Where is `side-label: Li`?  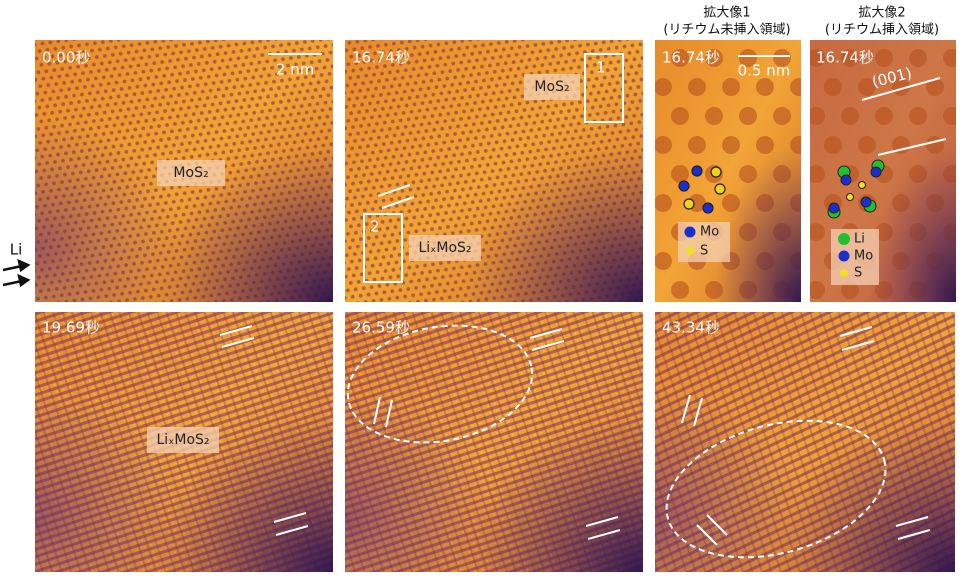
side-label: Li is located at coordinates (16, 250).